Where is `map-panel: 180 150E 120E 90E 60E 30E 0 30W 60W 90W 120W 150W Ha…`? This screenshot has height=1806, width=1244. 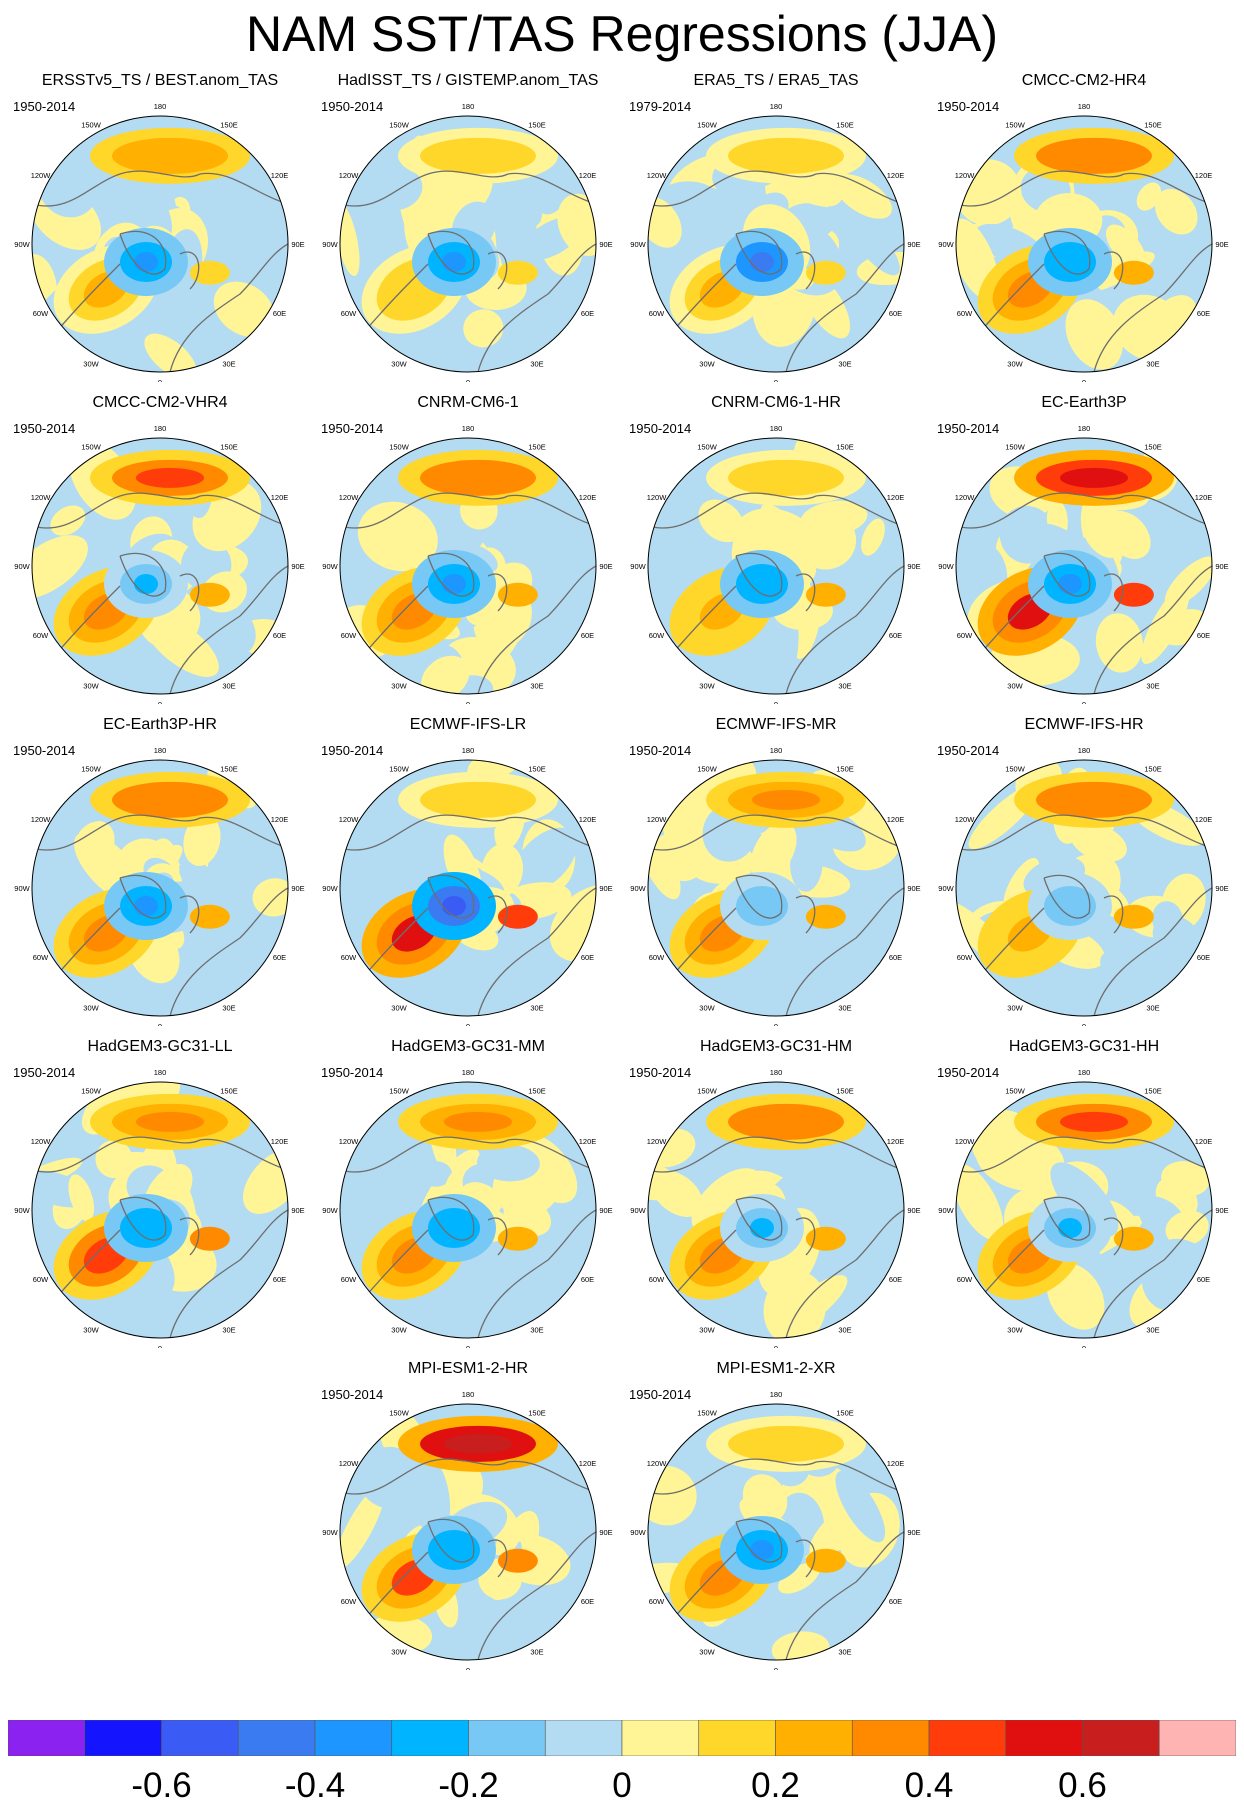 map-panel: 180 150E 120E 90E 60E 30E 0 30W 60W 90W 120W 150W Ha… is located at coordinates (468, 1193).